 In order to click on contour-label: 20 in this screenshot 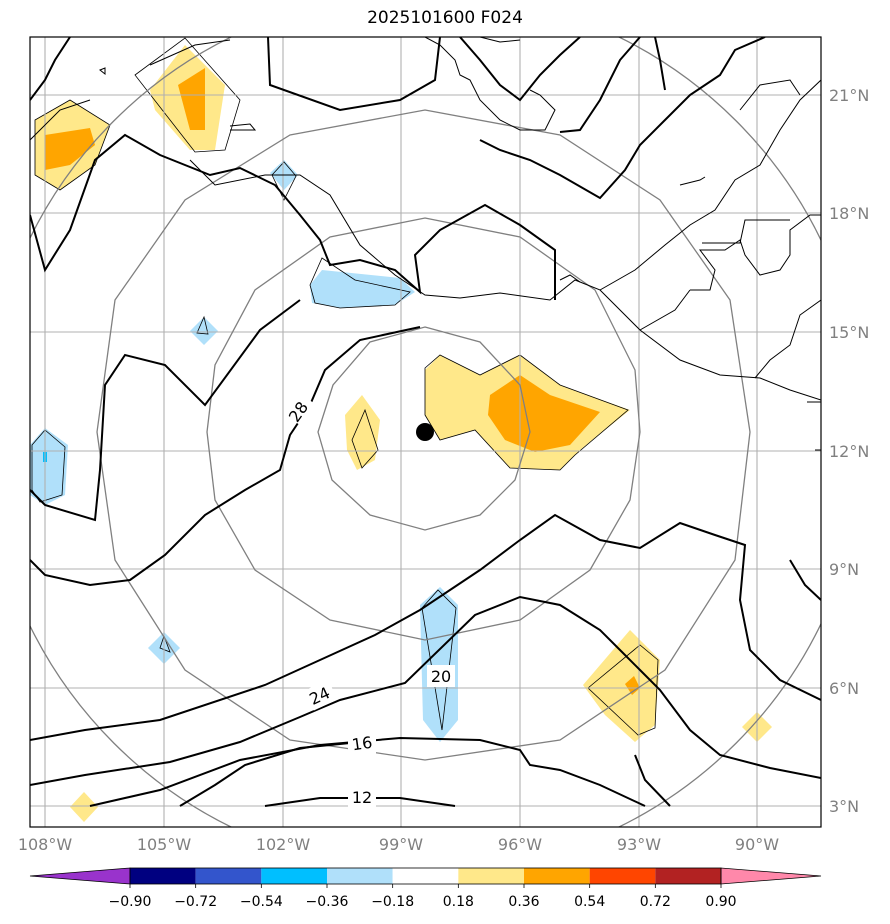, I will do `click(441, 676)`.